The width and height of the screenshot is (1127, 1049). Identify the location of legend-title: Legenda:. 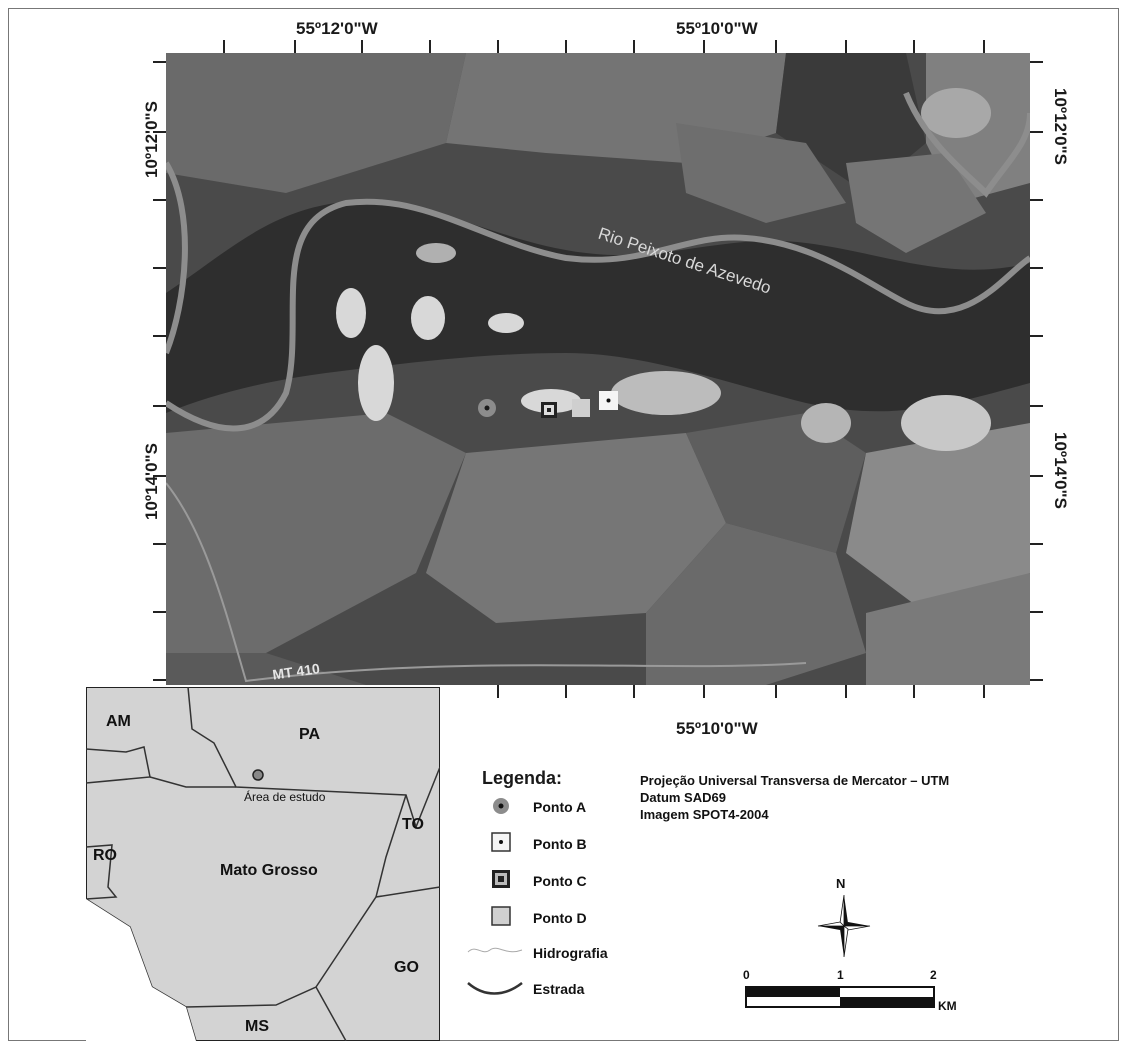
(522, 778).